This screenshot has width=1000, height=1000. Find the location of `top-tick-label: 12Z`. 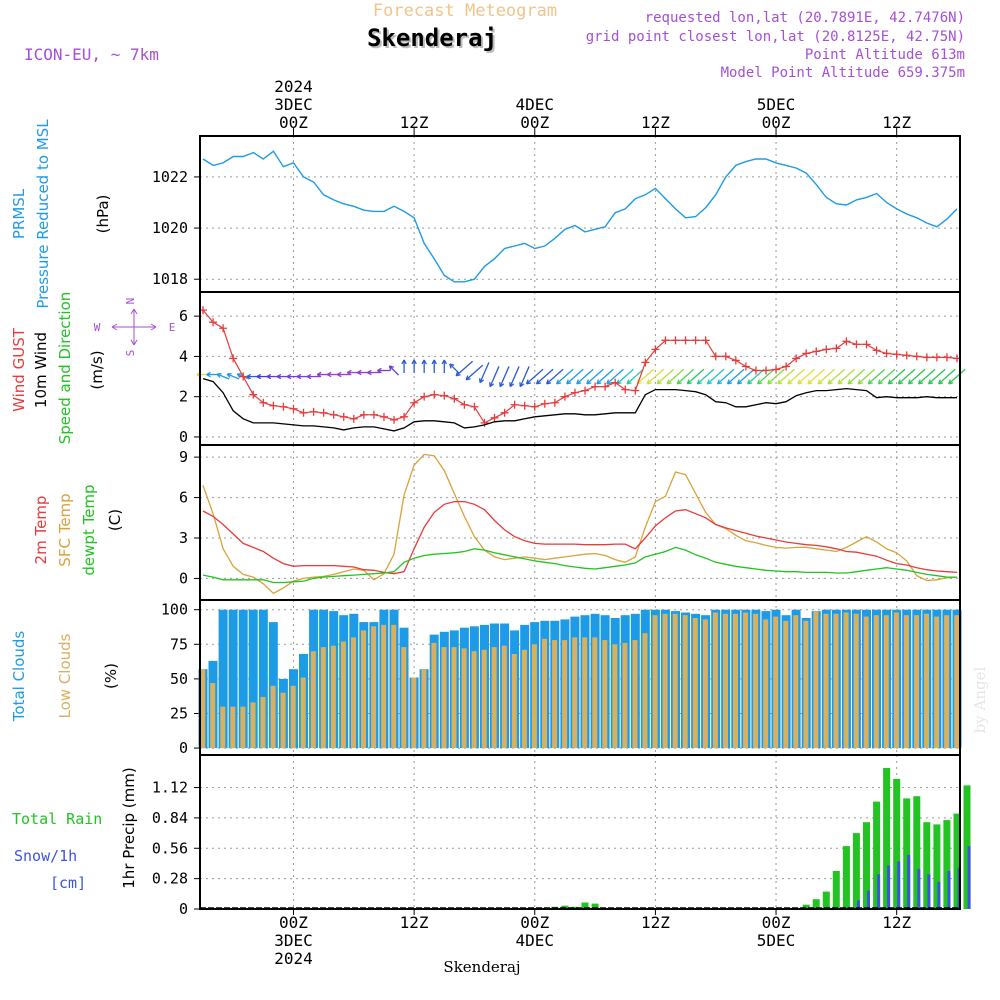

top-tick-label: 12Z is located at coordinates (896, 122).